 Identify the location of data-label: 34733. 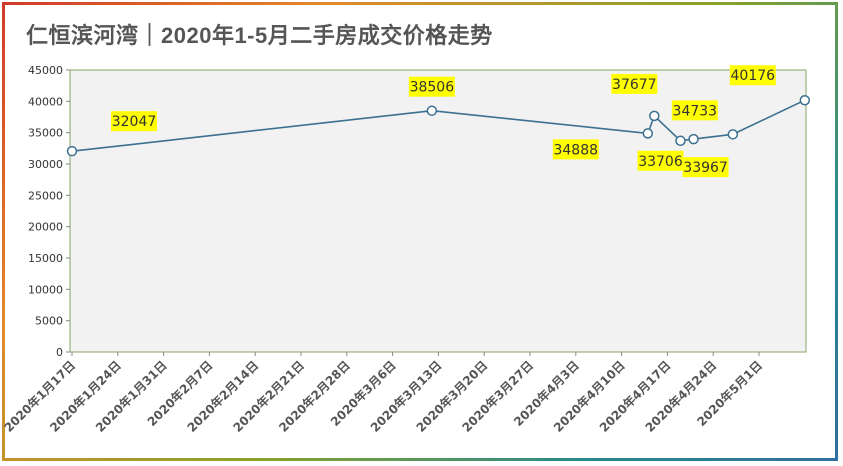
(695, 111).